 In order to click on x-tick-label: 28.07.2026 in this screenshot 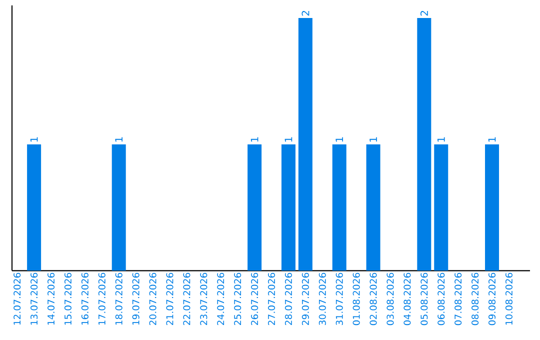, I will do `click(288, 299)`.